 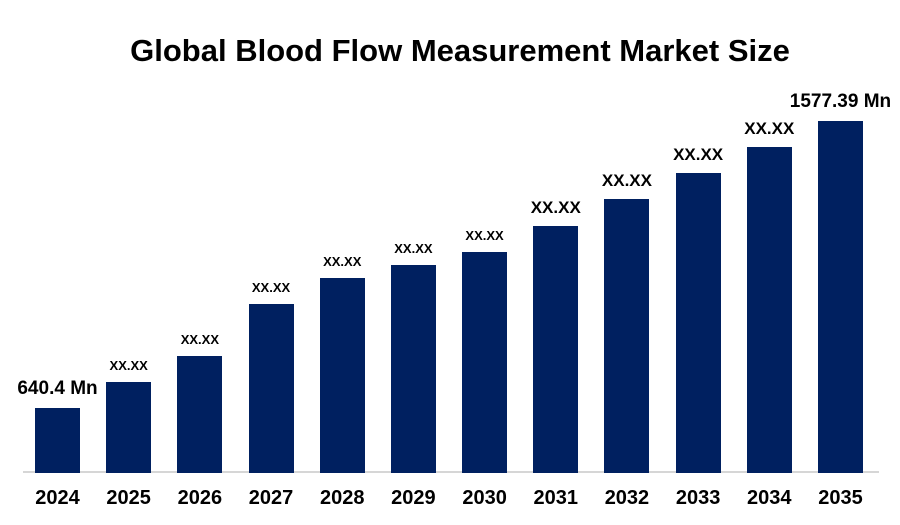 What do you see at coordinates (485, 362) in the screenshot?
I see `bar-2030` at bounding box center [485, 362].